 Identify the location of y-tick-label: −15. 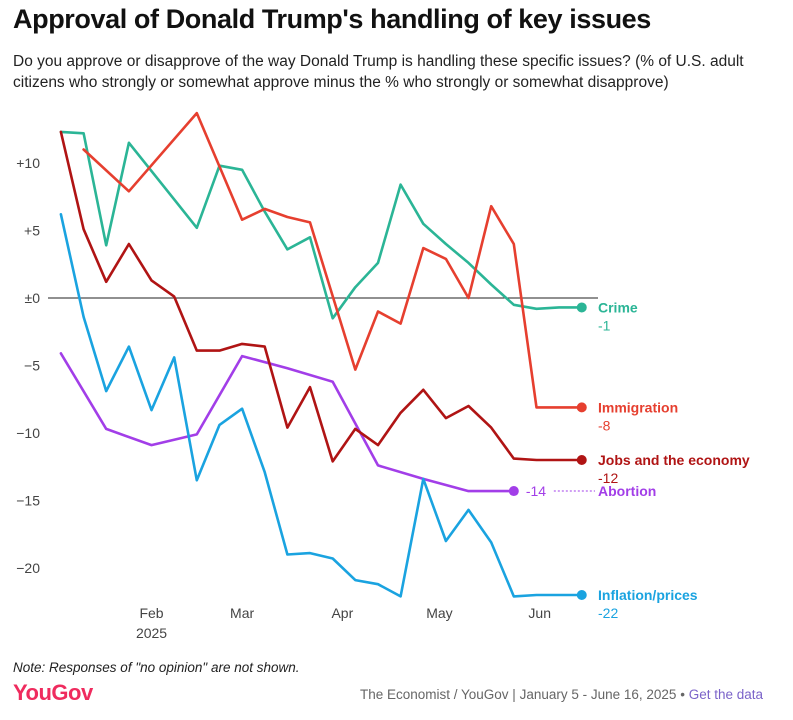
(28, 501).